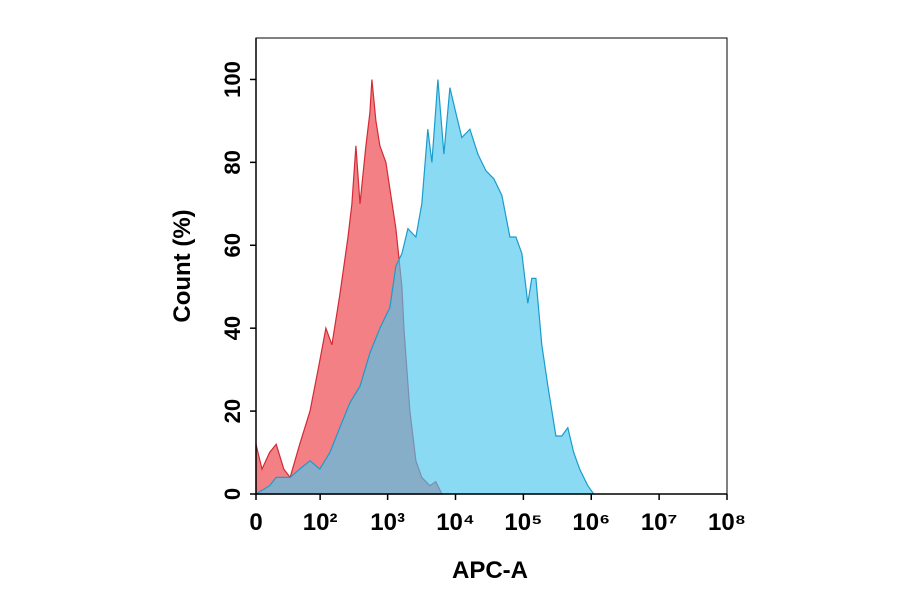 This screenshot has width=900, height=599. What do you see at coordinates (455, 522) in the screenshot?
I see `x-tick-label: 10⁴` at bounding box center [455, 522].